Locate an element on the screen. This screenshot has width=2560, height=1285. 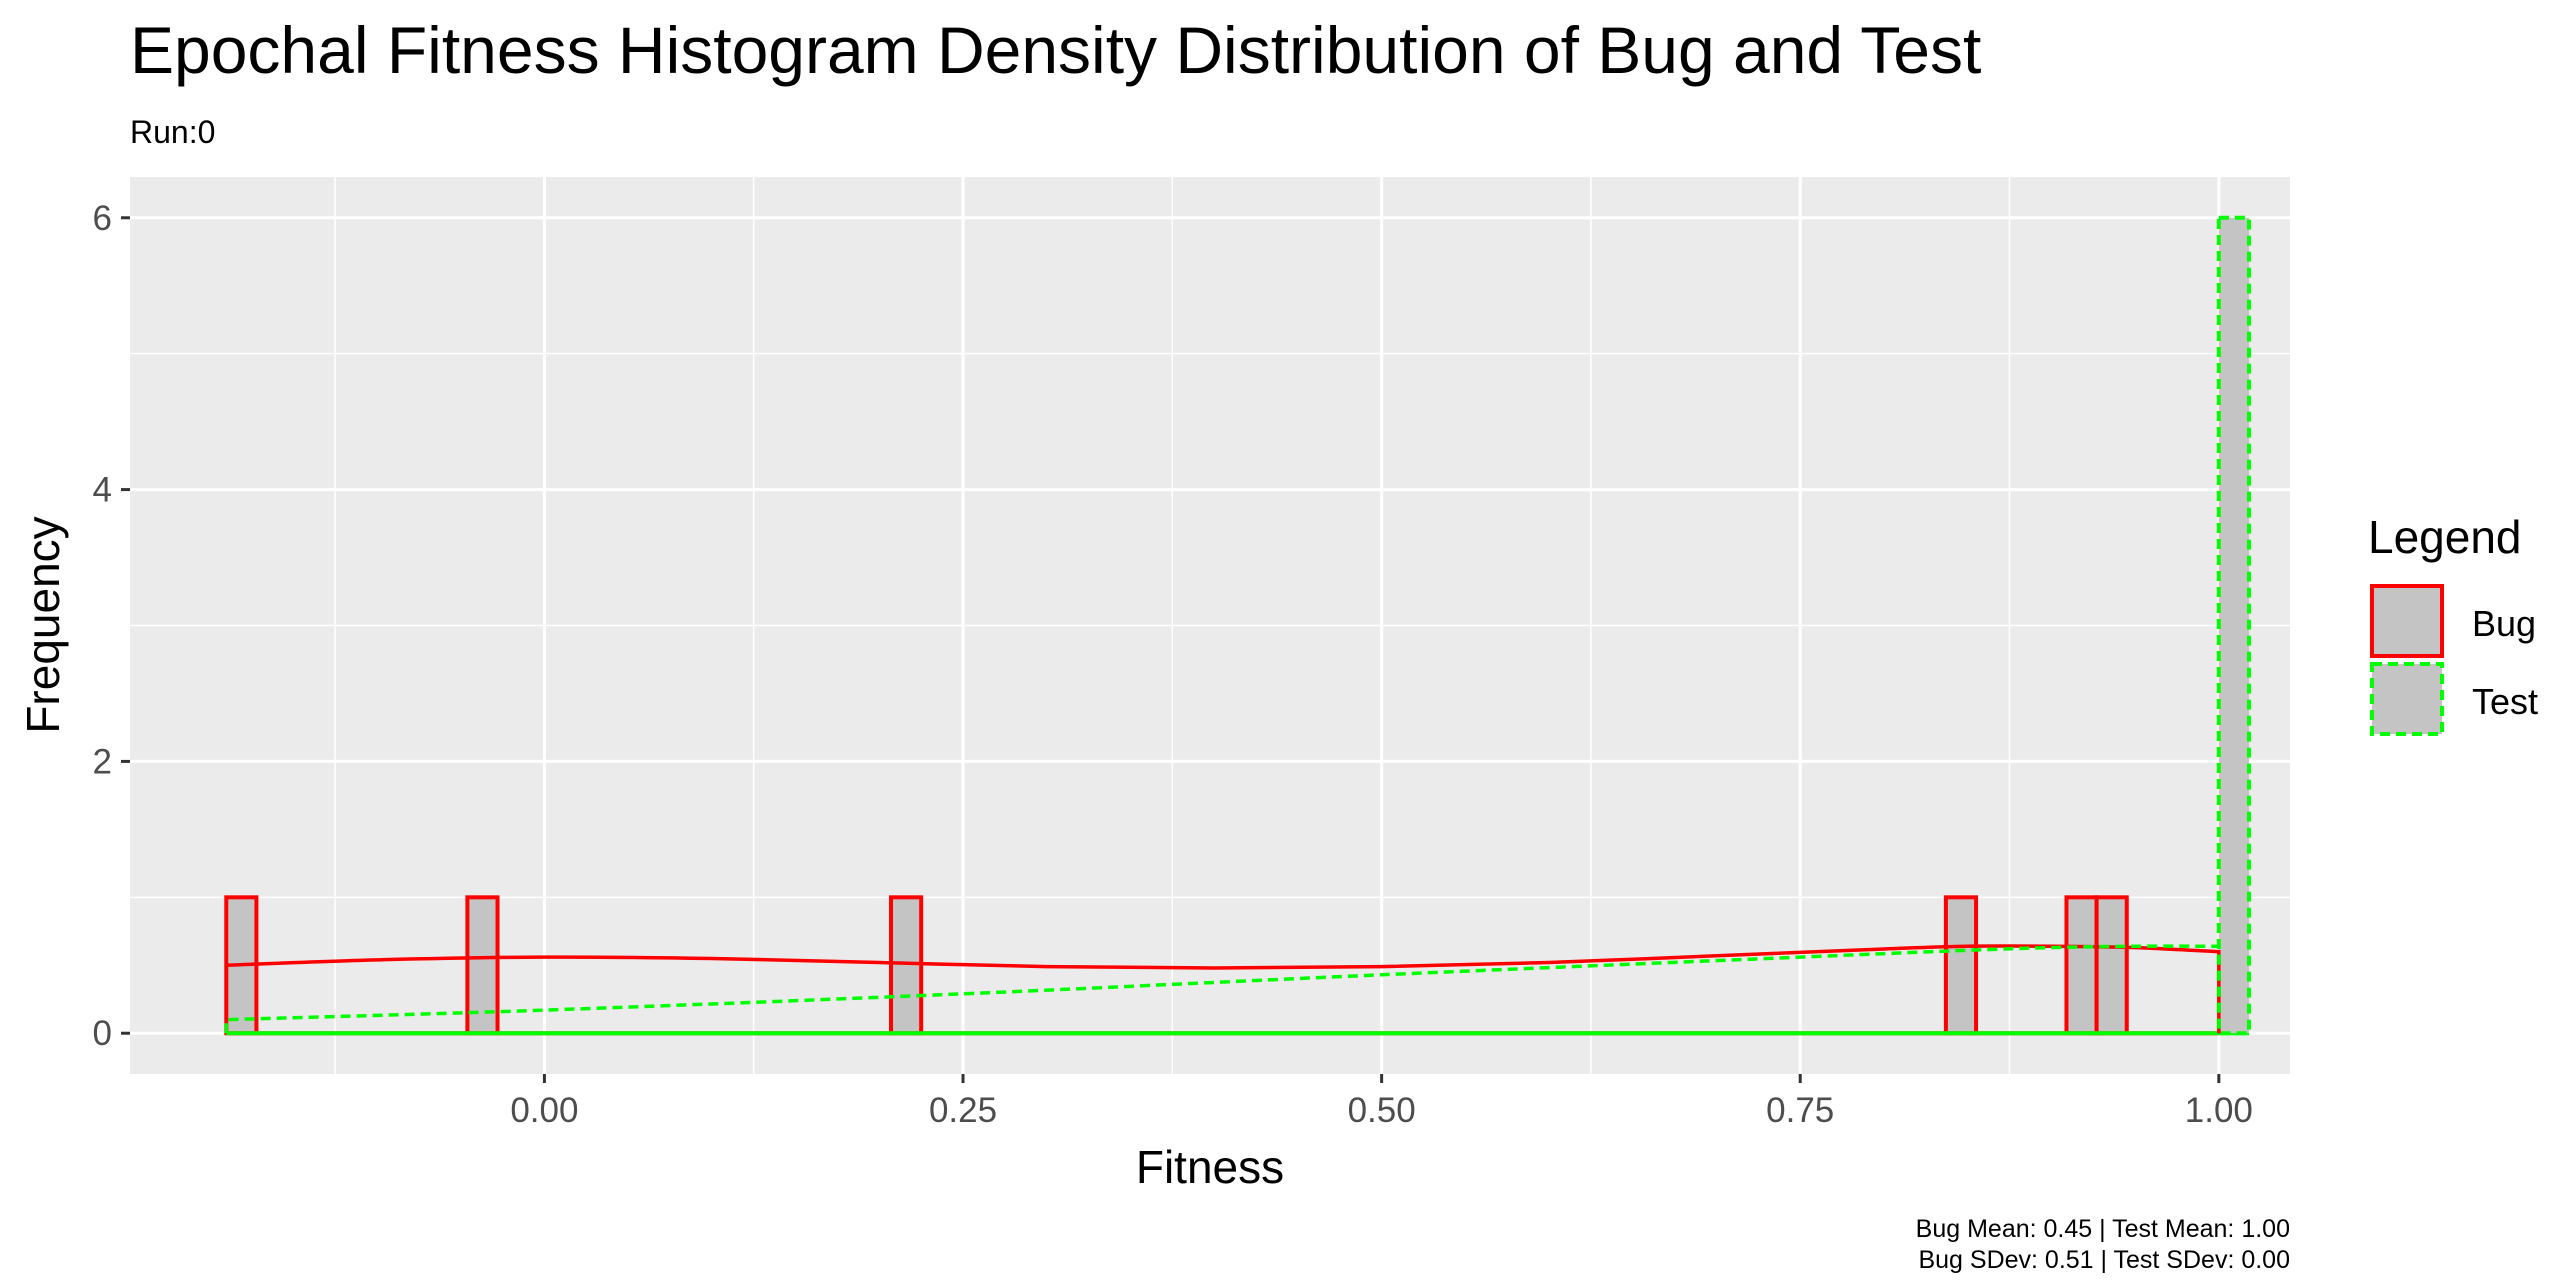
x-tick-label: 1.00 is located at coordinates (2219, 1110).